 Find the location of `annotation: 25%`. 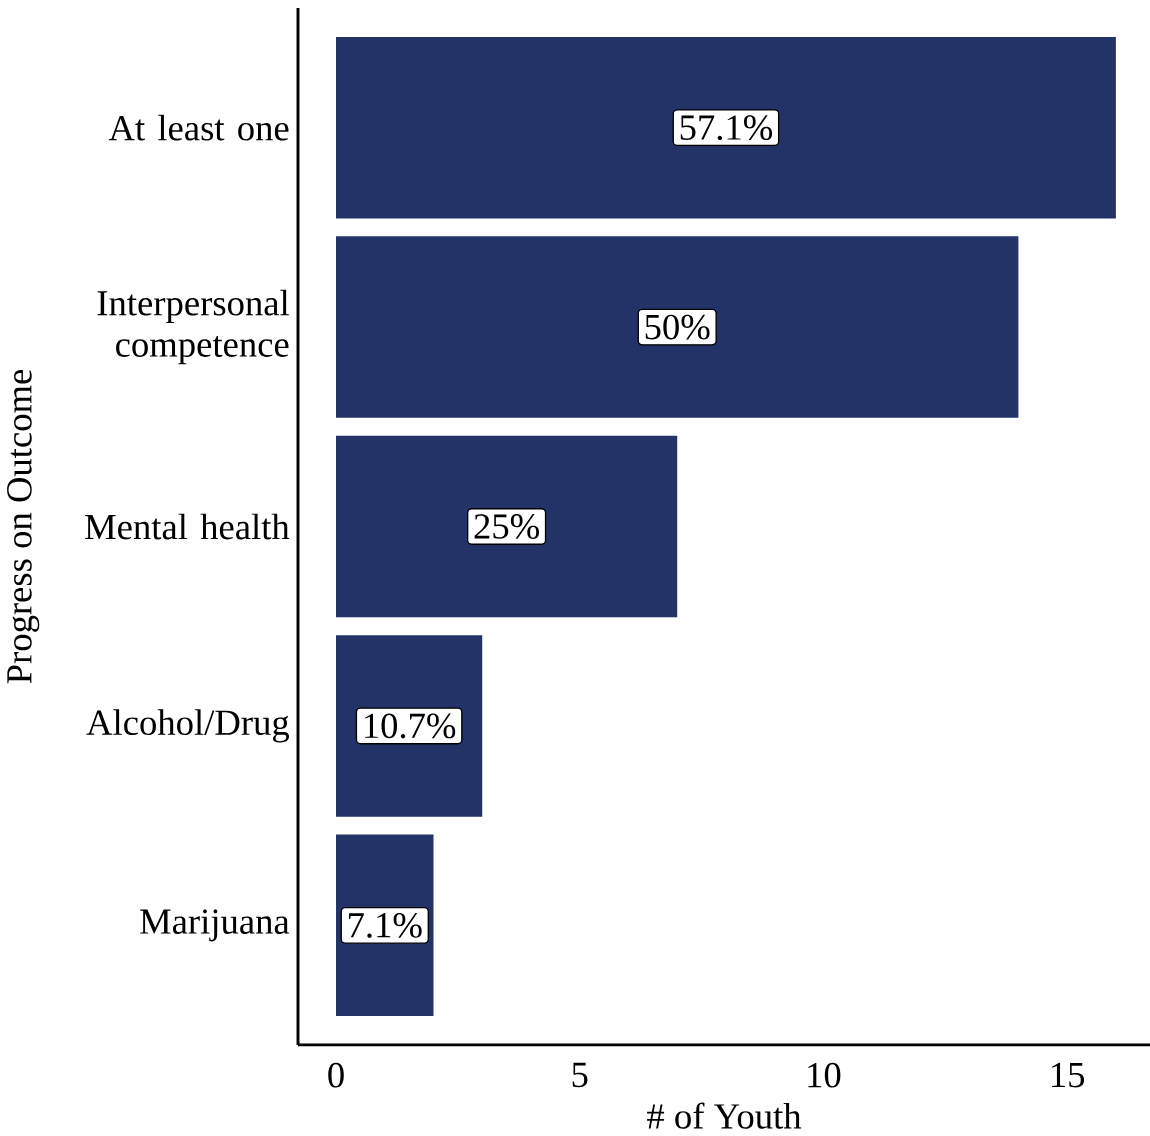

annotation: 25% is located at coordinates (506, 526).